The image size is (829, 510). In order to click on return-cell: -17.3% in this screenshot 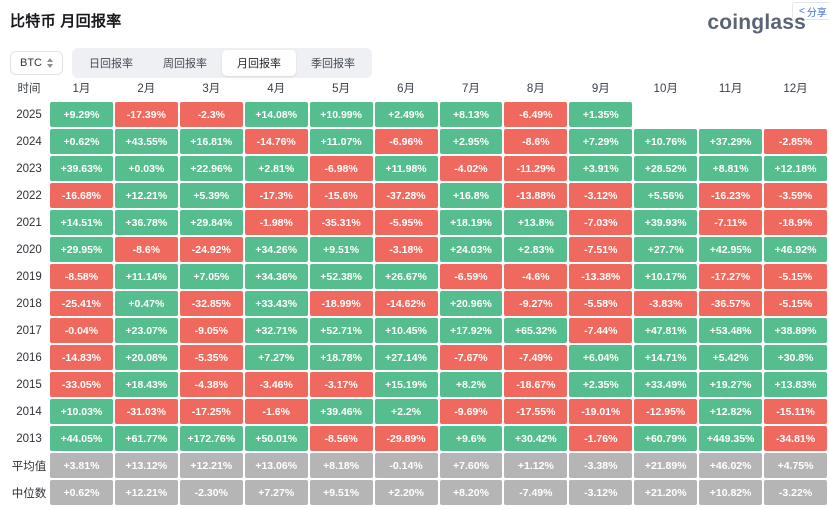, I will do `click(276, 195)`.